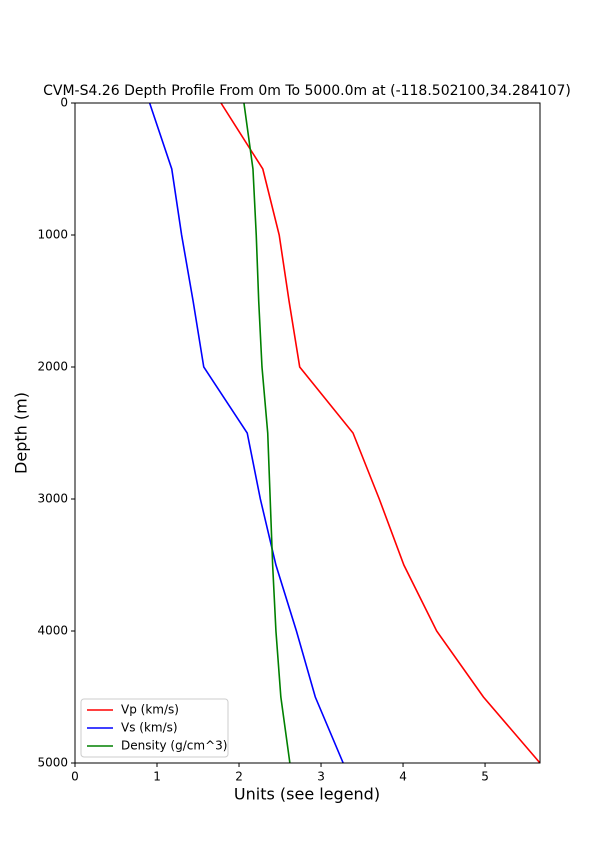 The width and height of the screenshot is (600, 857). What do you see at coordinates (150, 710) in the screenshot?
I see `legend-label: Vp (km/s)` at bounding box center [150, 710].